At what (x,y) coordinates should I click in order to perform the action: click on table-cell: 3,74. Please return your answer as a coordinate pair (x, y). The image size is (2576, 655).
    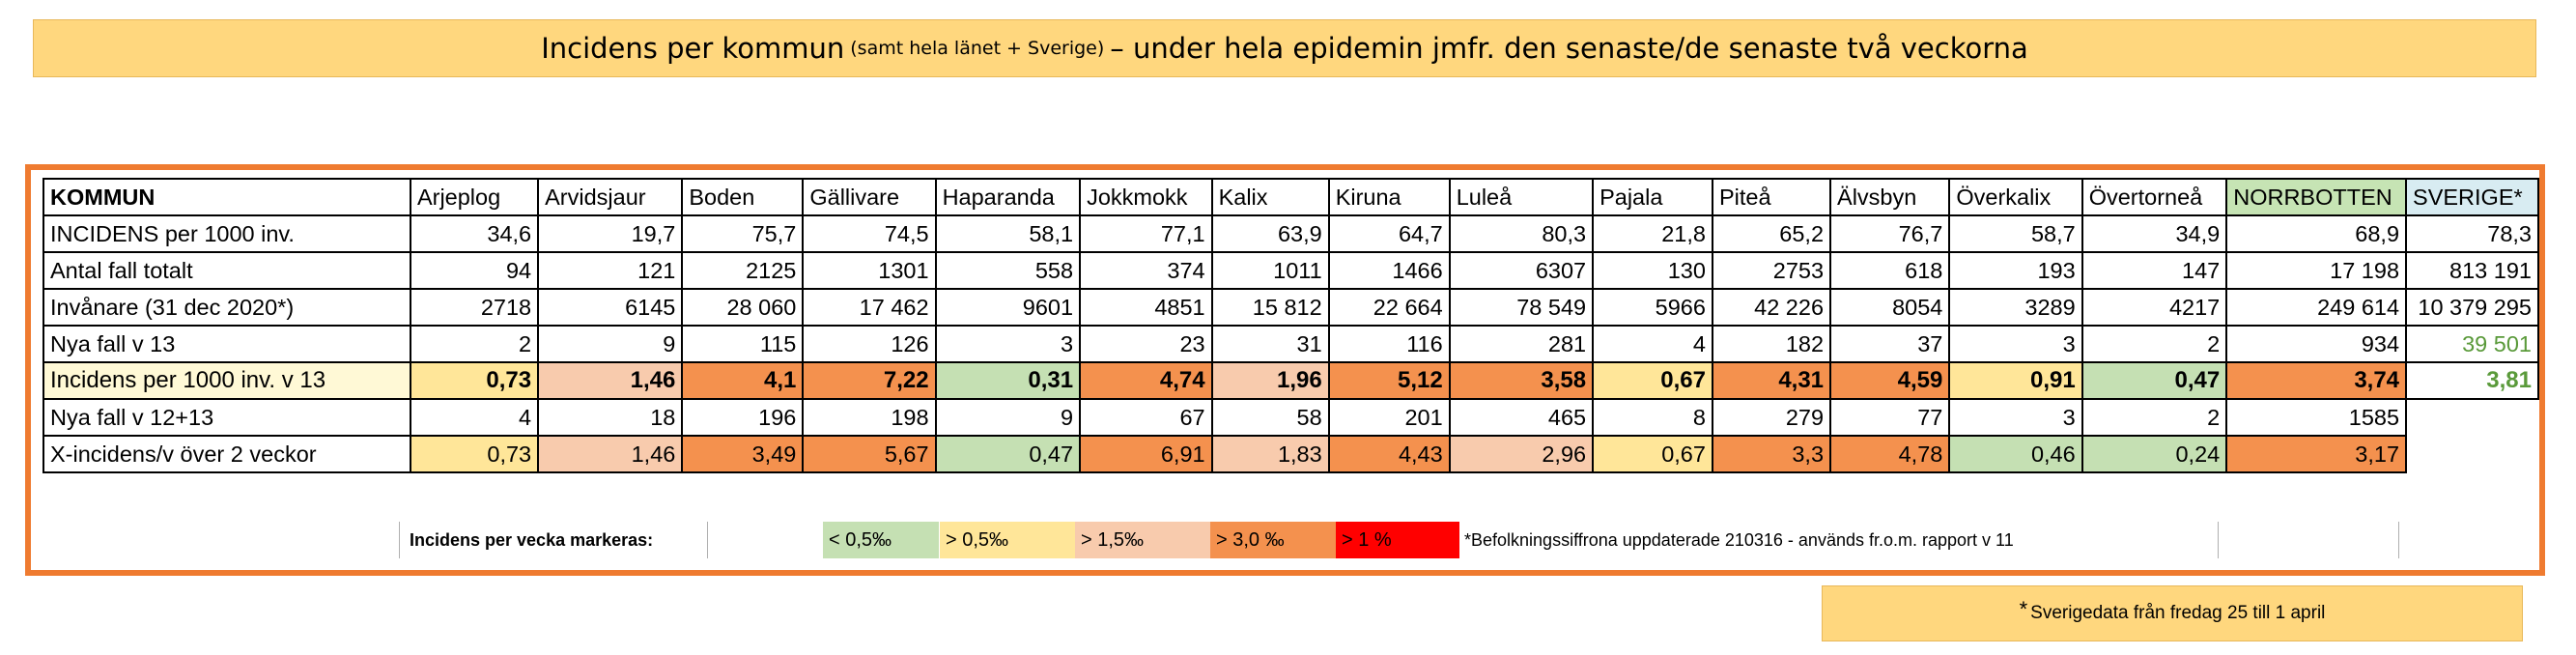
    Looking at the image, I should click on (2316, 380).